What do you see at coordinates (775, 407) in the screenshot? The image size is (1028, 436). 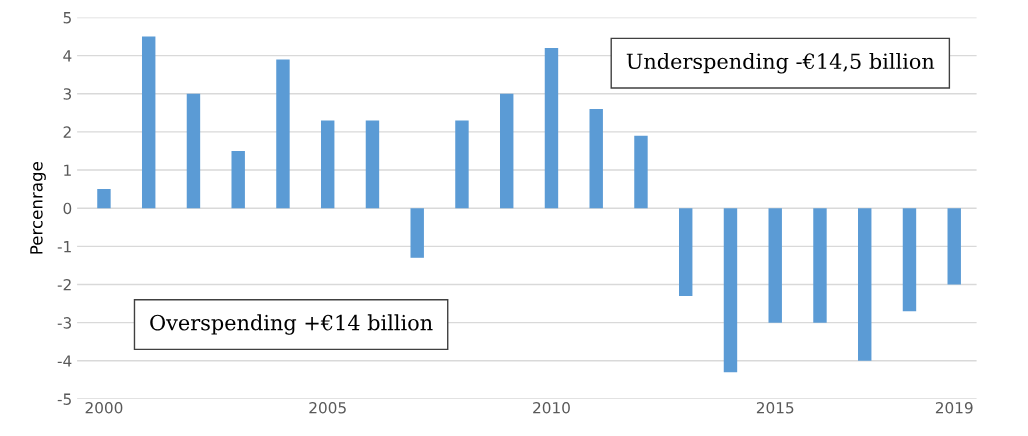 I see `x-tick-label: 2015` at bounding box center [775, 407].